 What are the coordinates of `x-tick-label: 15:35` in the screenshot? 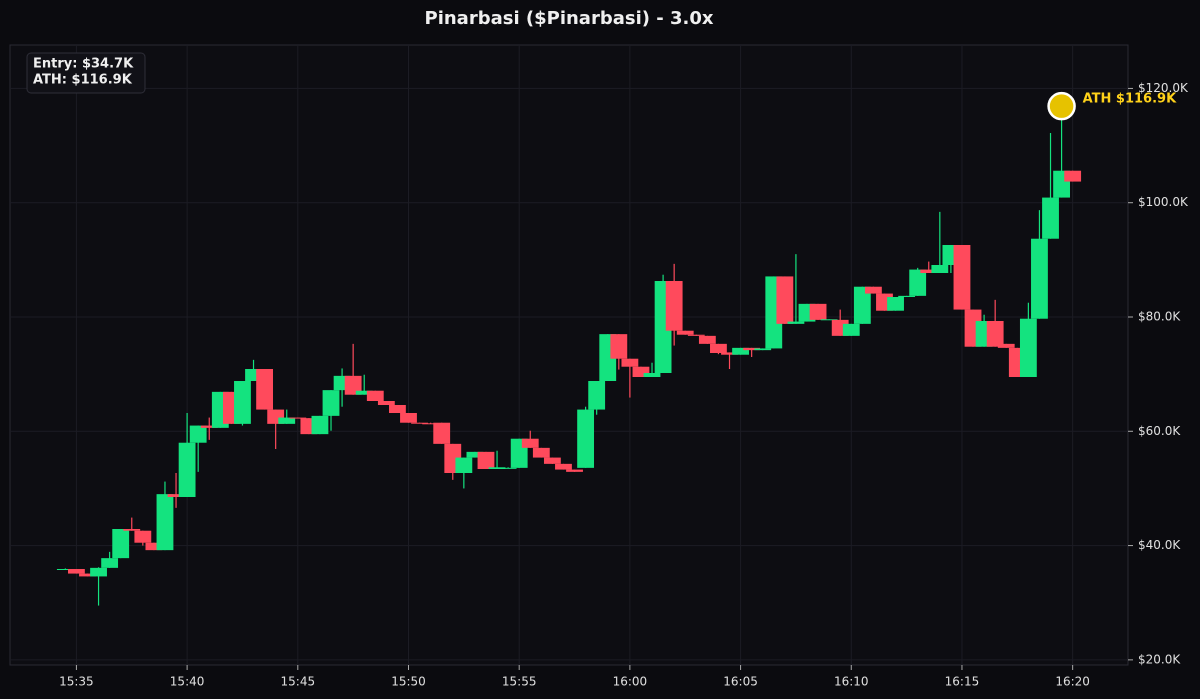 It's located at (76, 682).